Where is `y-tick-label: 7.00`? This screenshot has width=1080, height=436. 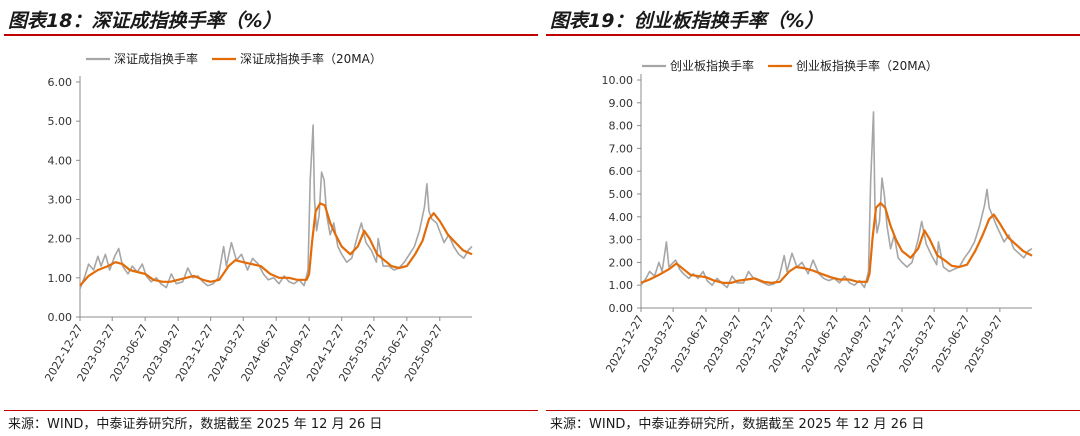
y-tick-label: 7.00 is located at coordinates (621, 148).